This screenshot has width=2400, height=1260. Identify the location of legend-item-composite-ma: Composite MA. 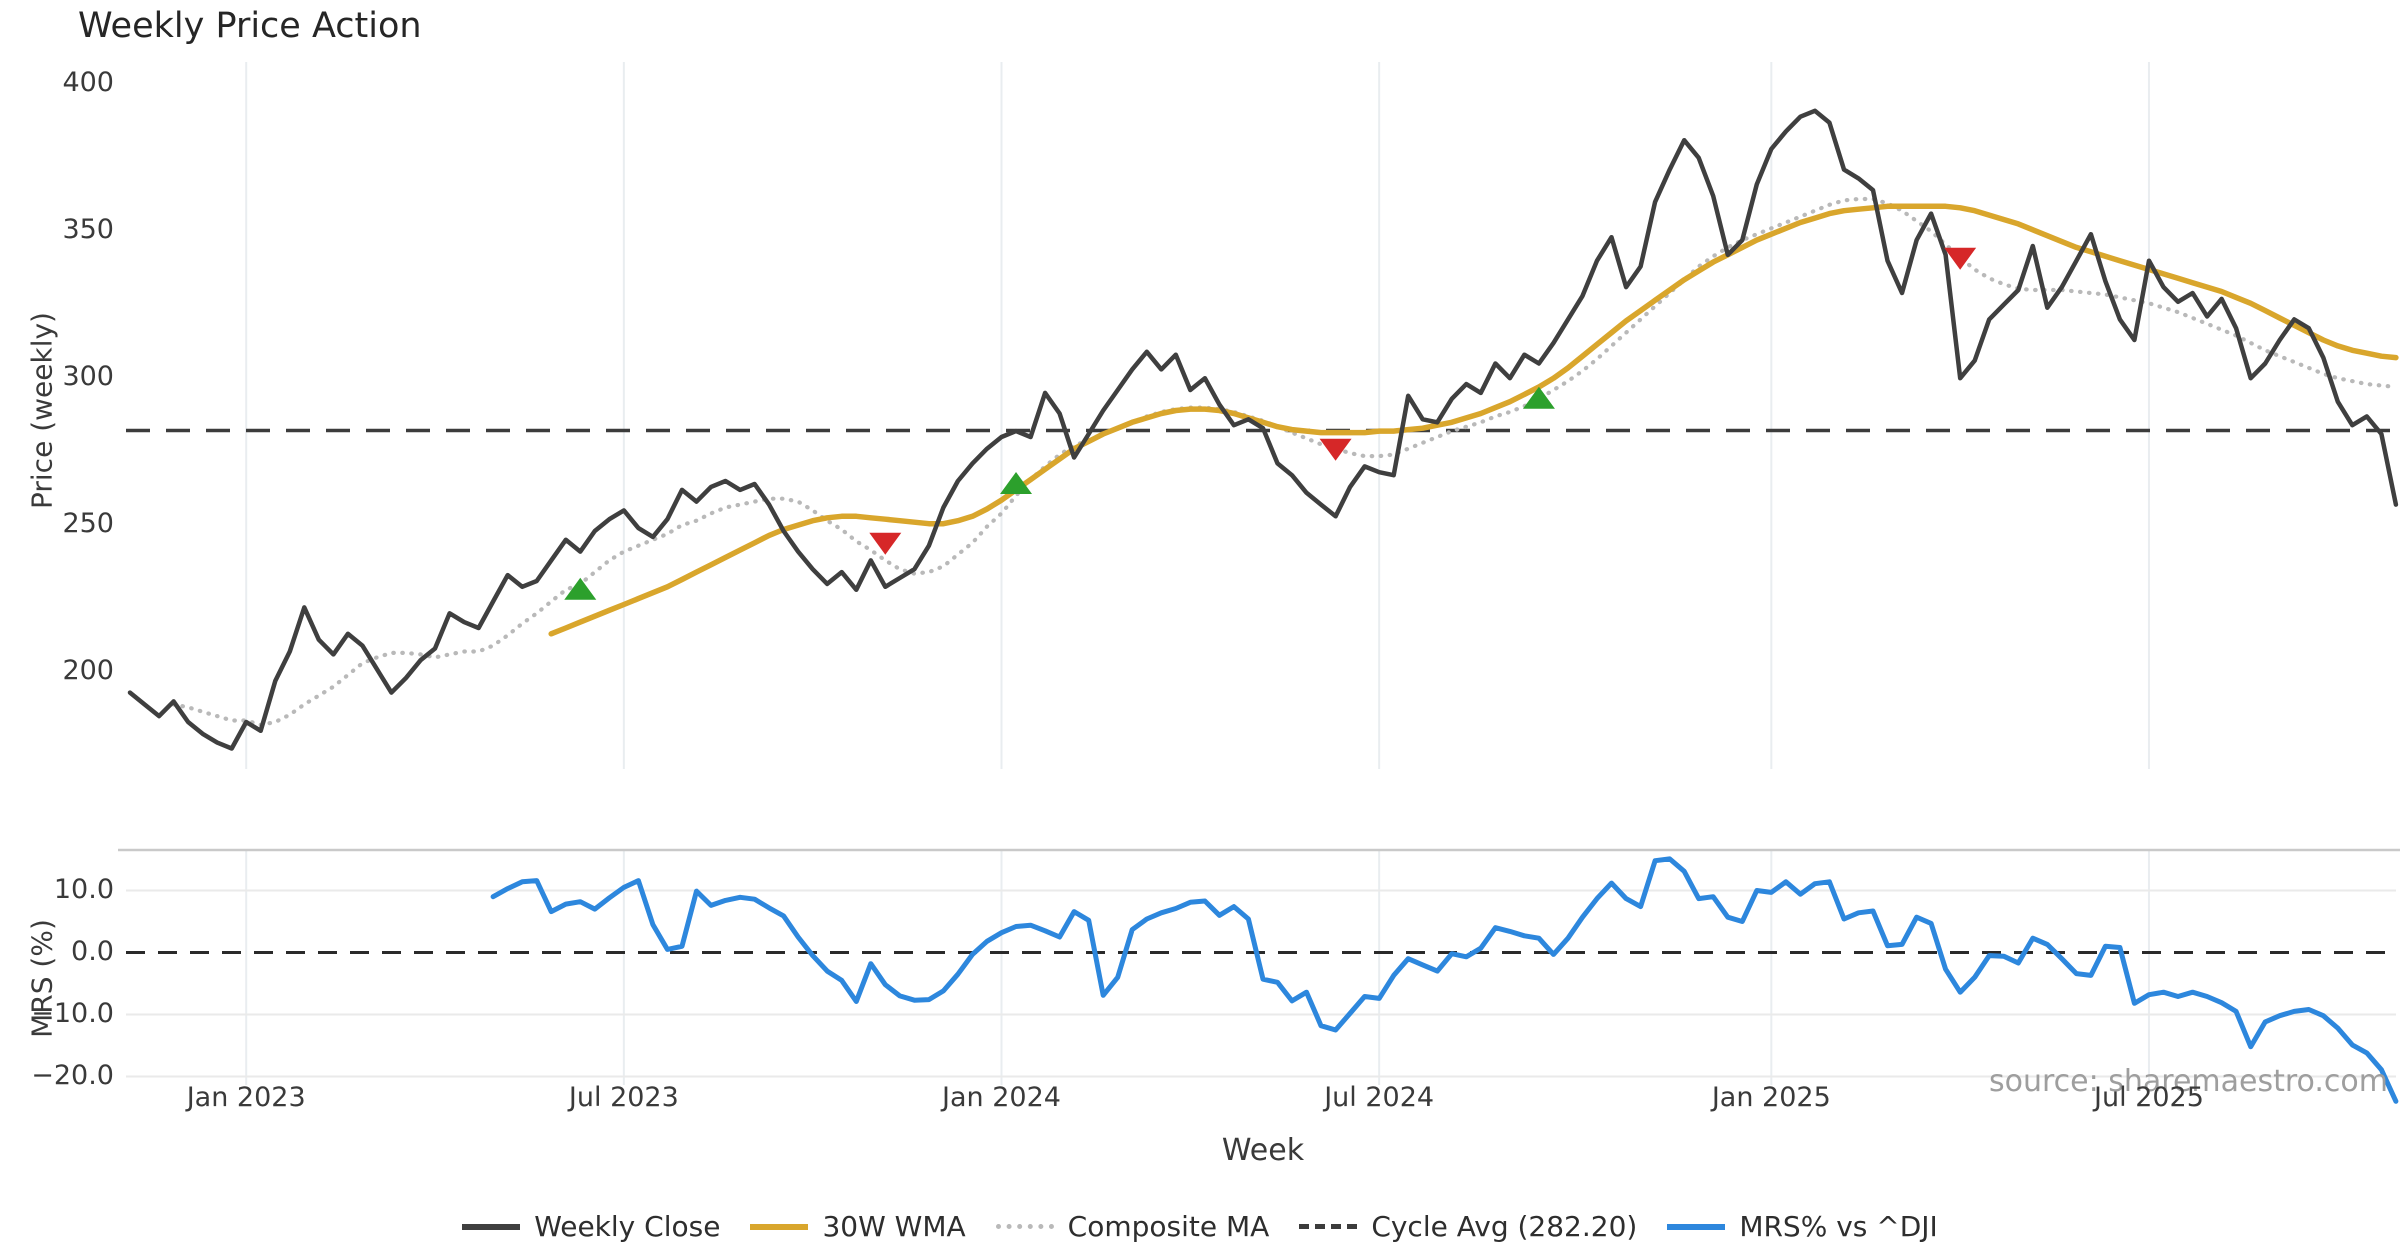
(1132, 1226).